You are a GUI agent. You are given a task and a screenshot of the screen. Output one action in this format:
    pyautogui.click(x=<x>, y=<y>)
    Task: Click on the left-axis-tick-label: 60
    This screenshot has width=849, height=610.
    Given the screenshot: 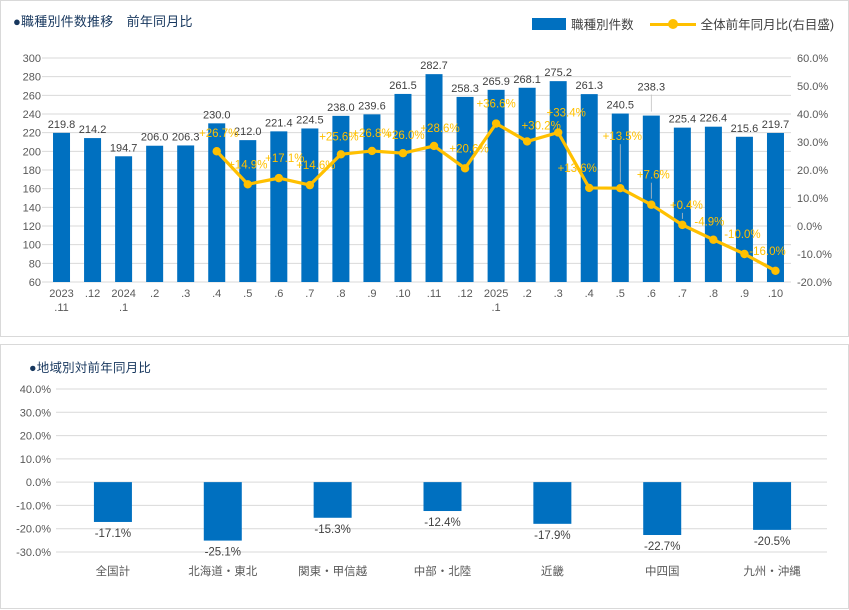 What is the action you would take?
    pyautogui.click(x=35, y=283)
    